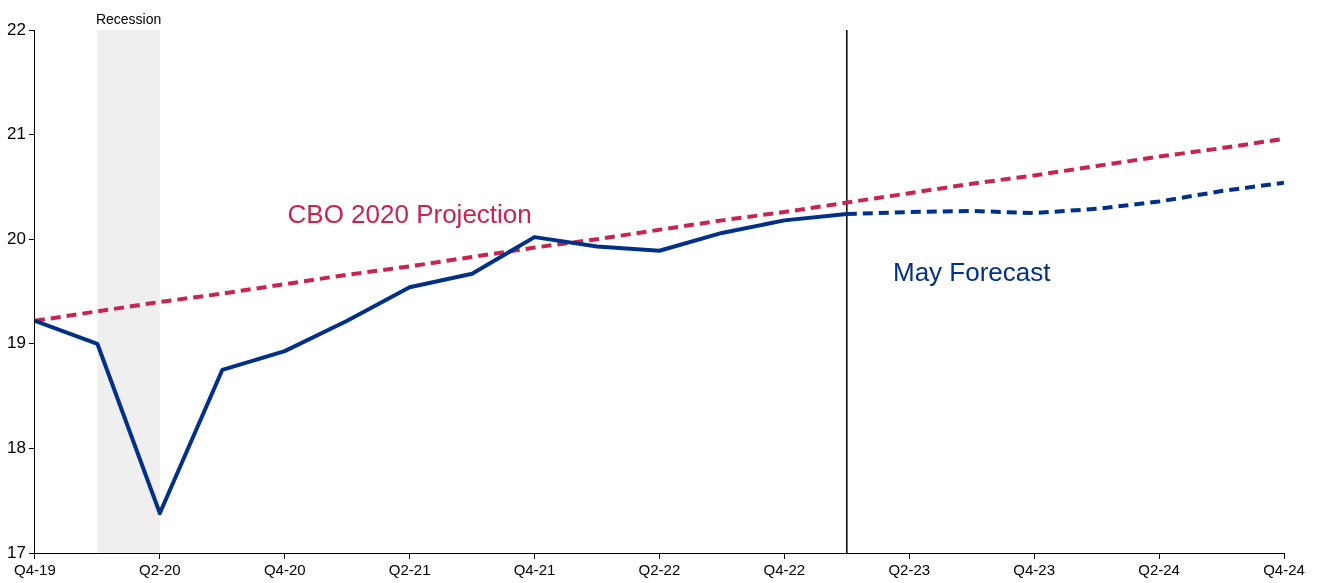 This screenshot has height=583, width=1322. I want to click on x-tick-label: Q4-21, so click(534, 570).